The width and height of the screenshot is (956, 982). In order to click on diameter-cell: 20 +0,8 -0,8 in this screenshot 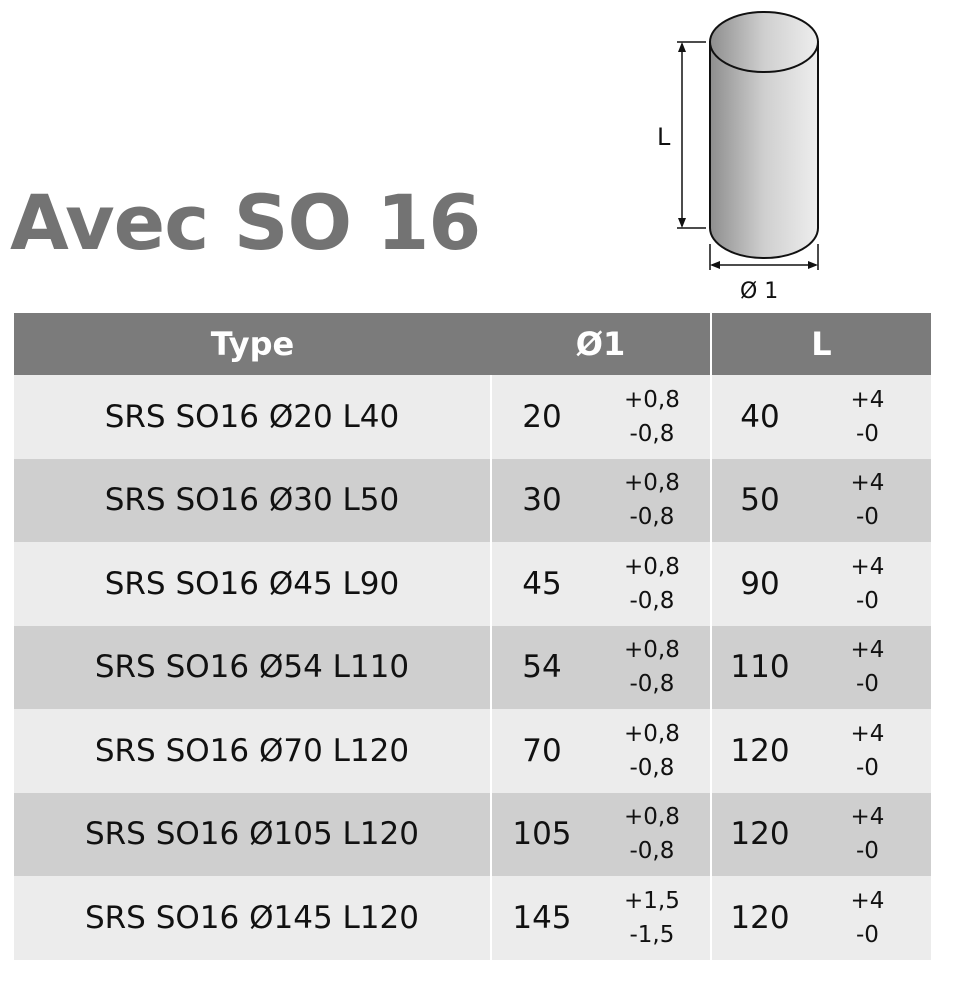, I will do `click(602, 417)`.